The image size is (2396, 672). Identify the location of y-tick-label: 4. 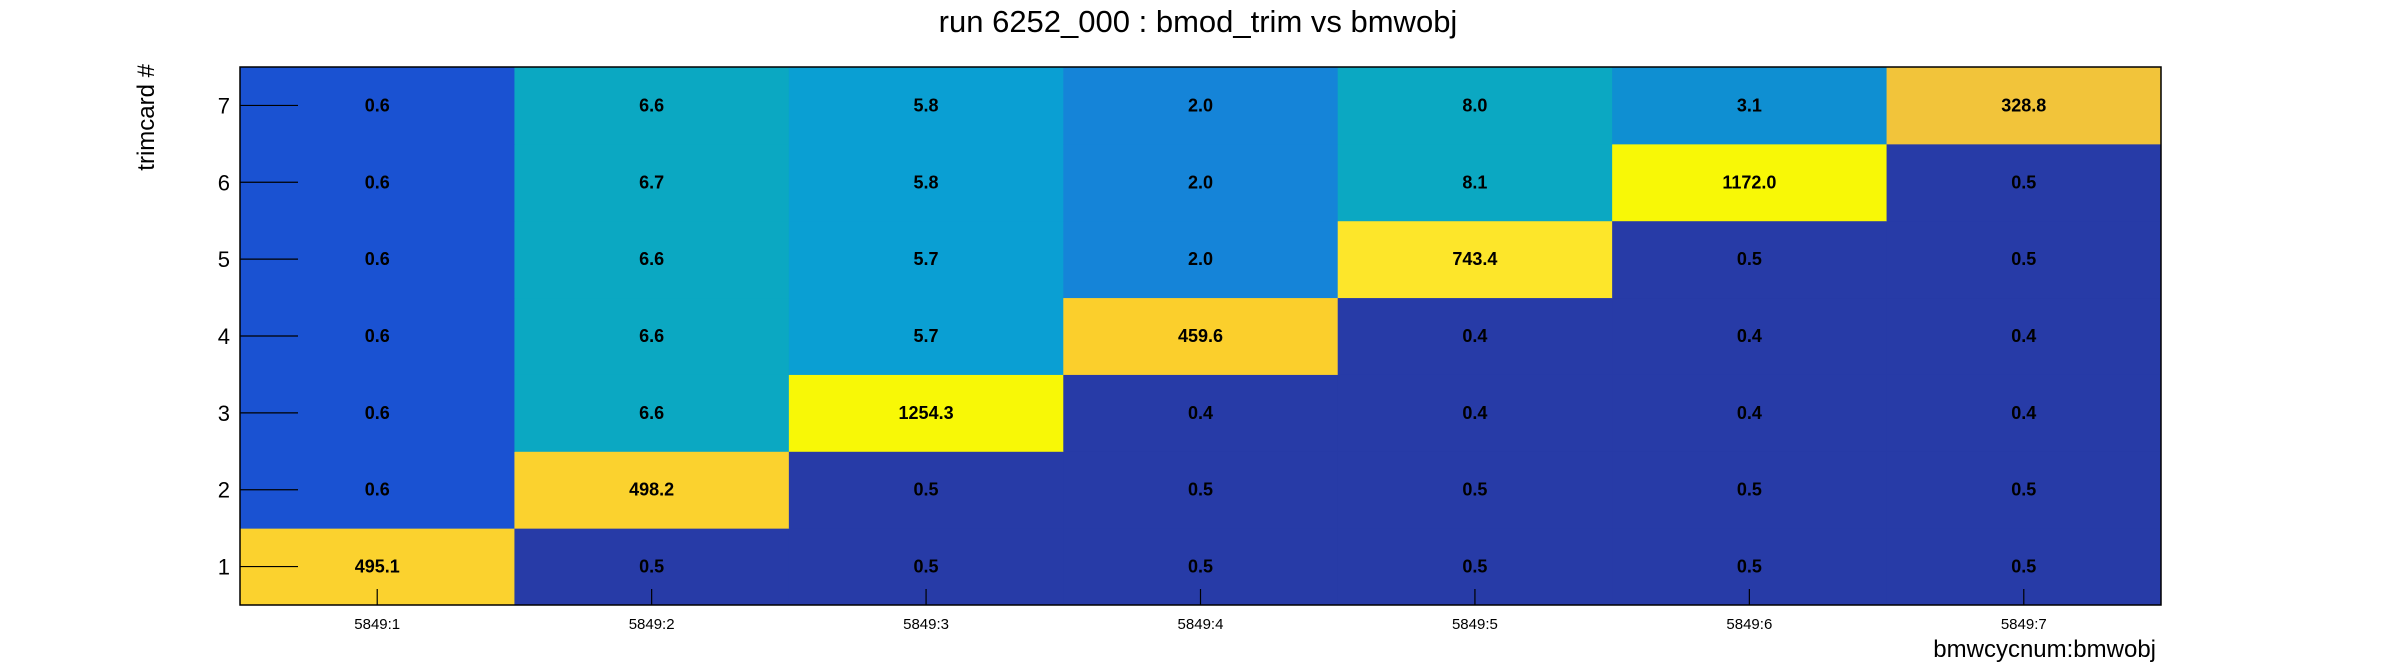
(224, 336).